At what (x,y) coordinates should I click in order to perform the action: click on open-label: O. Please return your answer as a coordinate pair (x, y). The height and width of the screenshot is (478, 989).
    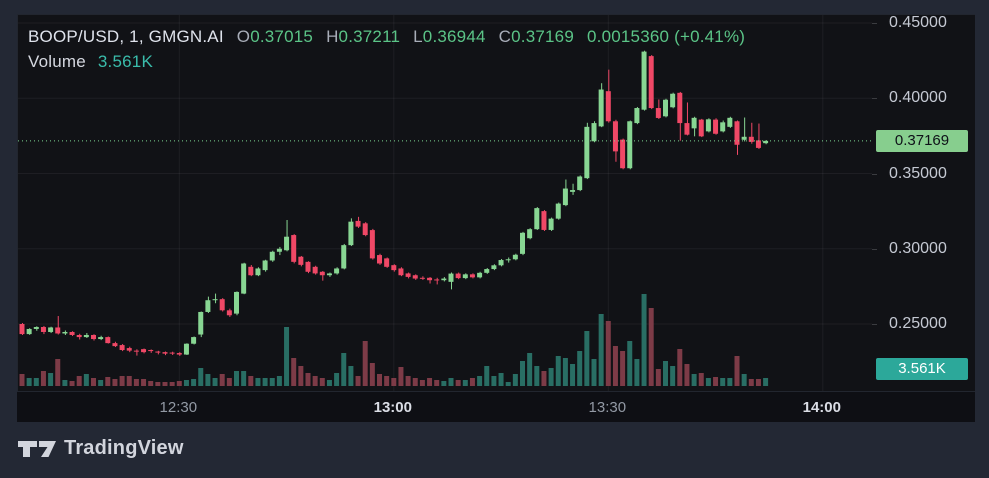
    Looking at the image, I should click on (243, 36).